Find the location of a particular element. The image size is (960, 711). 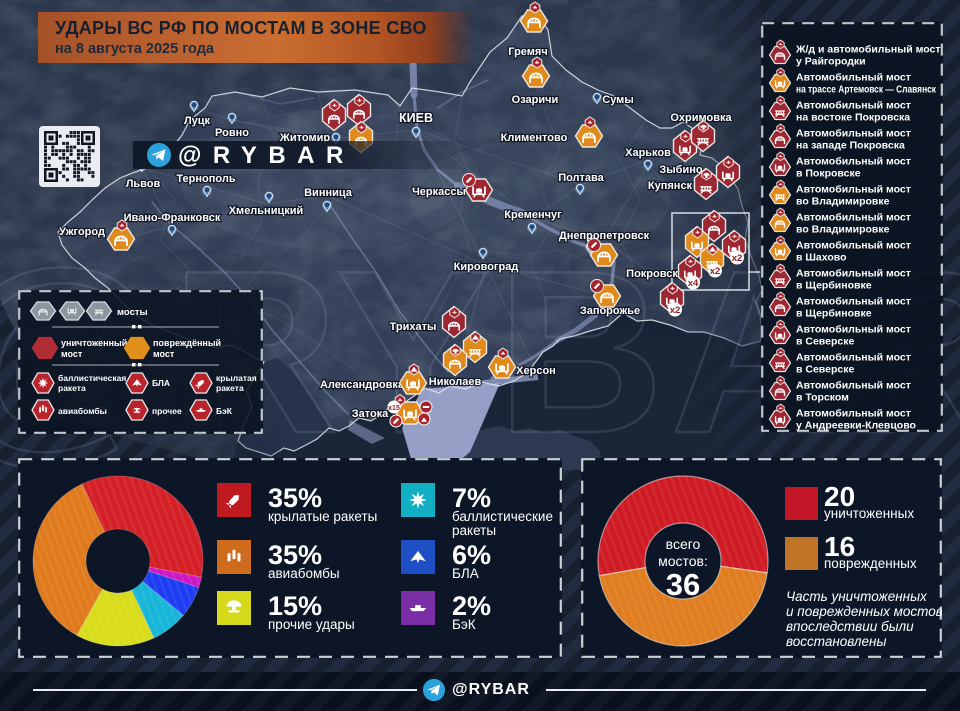

svg-text: баллистические is located at coordinates (502, 516).